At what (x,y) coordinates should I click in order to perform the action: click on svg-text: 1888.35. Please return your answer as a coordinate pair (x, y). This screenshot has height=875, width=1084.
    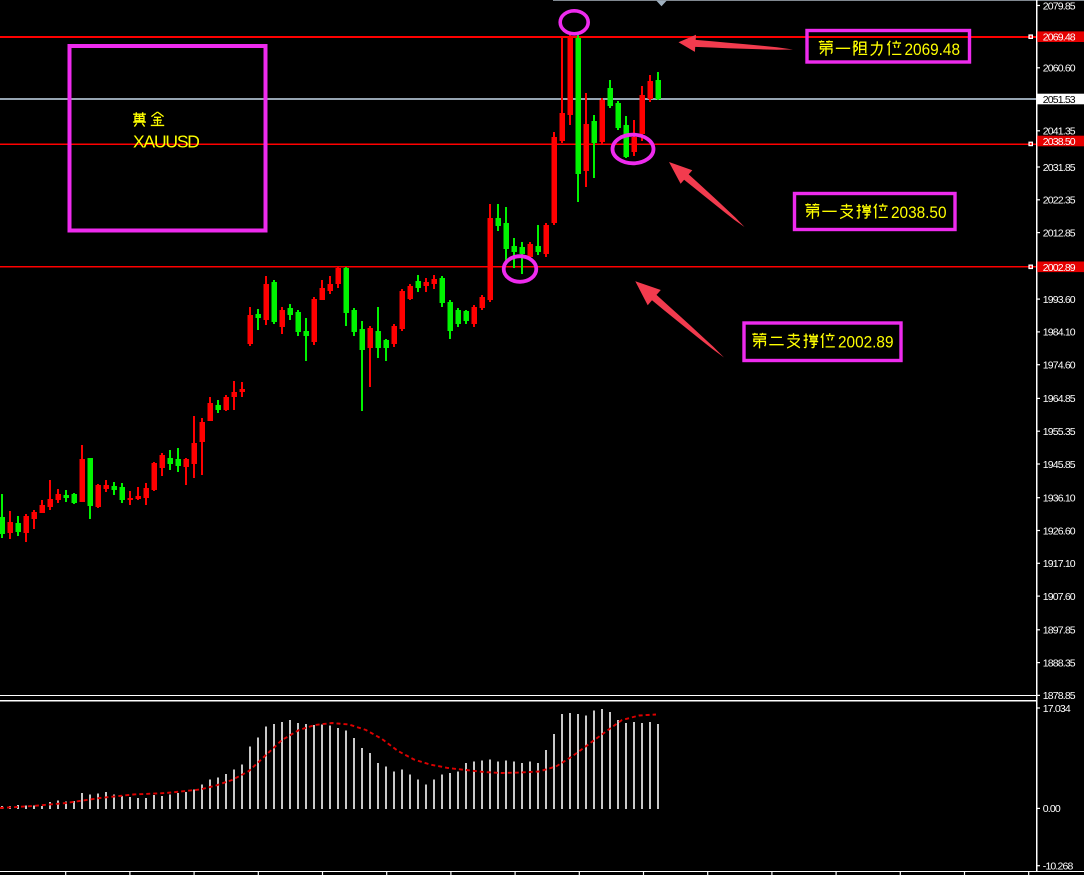
    Looking at the image, I should click on (1059, 663).